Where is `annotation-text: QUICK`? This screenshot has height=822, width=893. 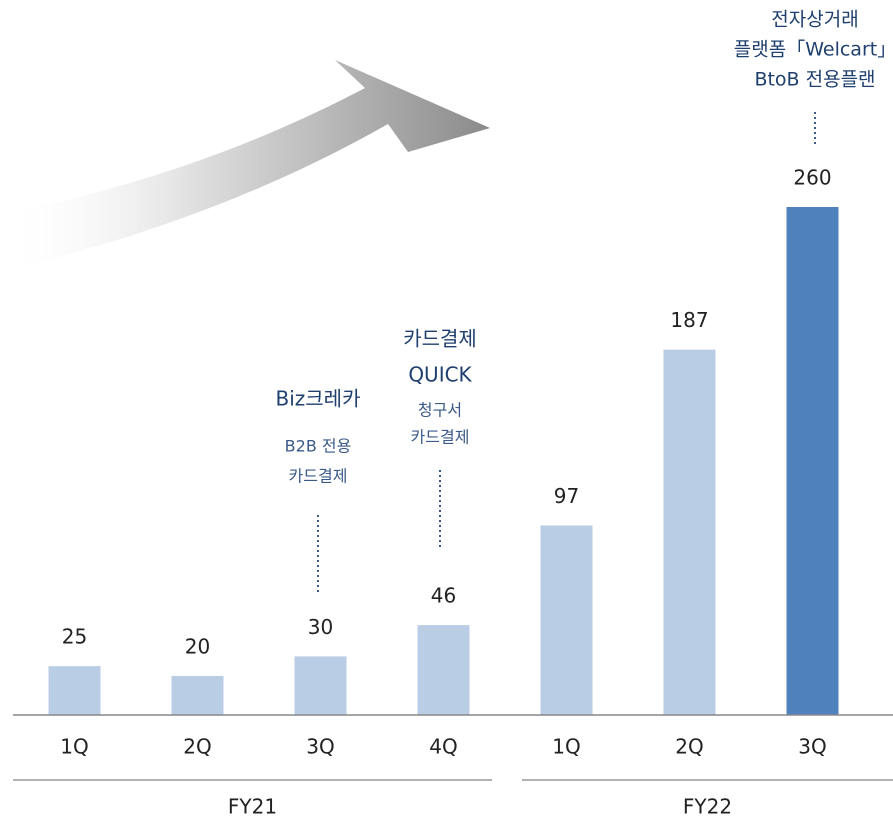 annotation-text: QUICK is located at coordinates (440, 375).